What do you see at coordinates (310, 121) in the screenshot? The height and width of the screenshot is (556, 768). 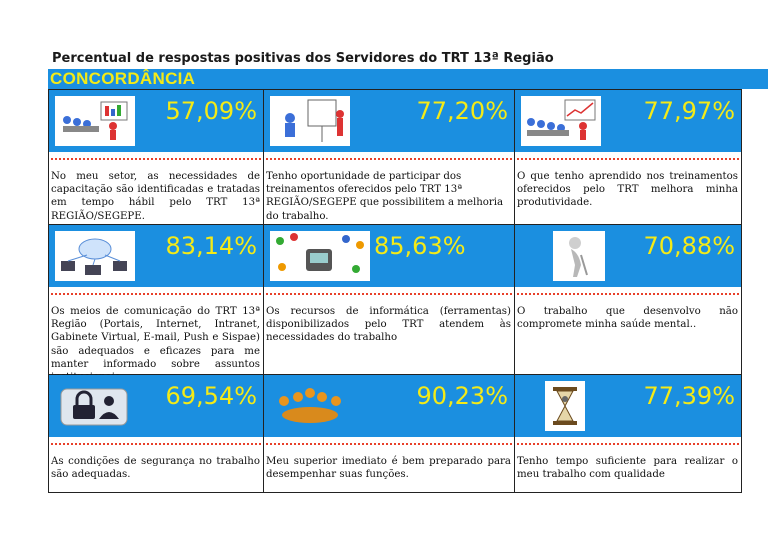 I see `presenter-board-icon` at bounding box center [310, 121].